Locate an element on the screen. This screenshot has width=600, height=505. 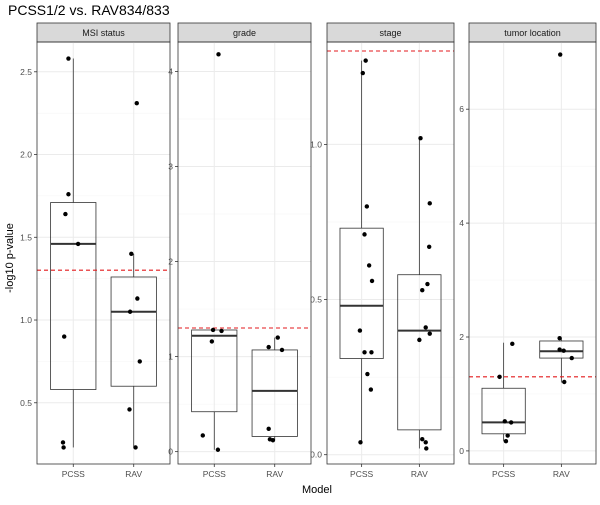
x-axis-label: Model is located at coordinates (317, 490).